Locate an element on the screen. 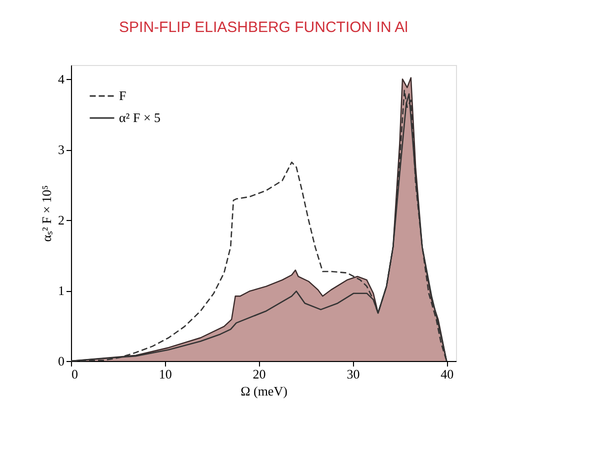 The image size is (594, 456). y-tick-label: 2 is located at coordinates (61, 220).